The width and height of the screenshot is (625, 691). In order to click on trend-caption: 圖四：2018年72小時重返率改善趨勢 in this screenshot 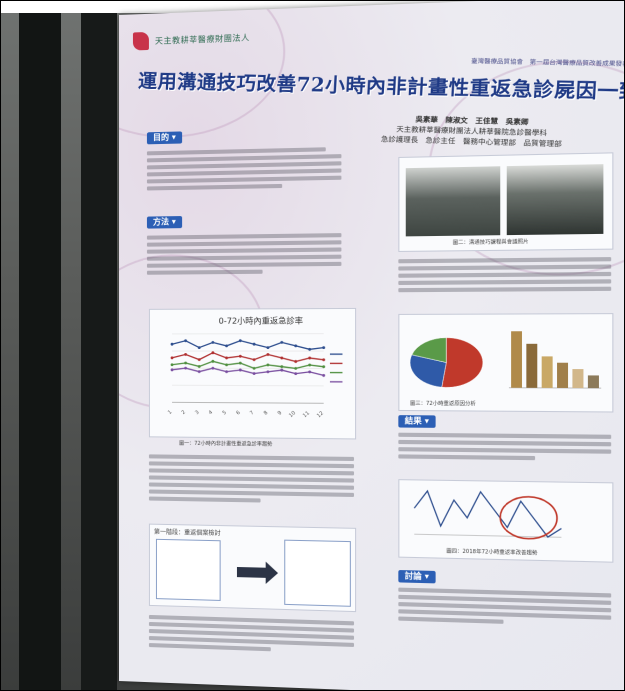, I will do `click(491, 551)`.